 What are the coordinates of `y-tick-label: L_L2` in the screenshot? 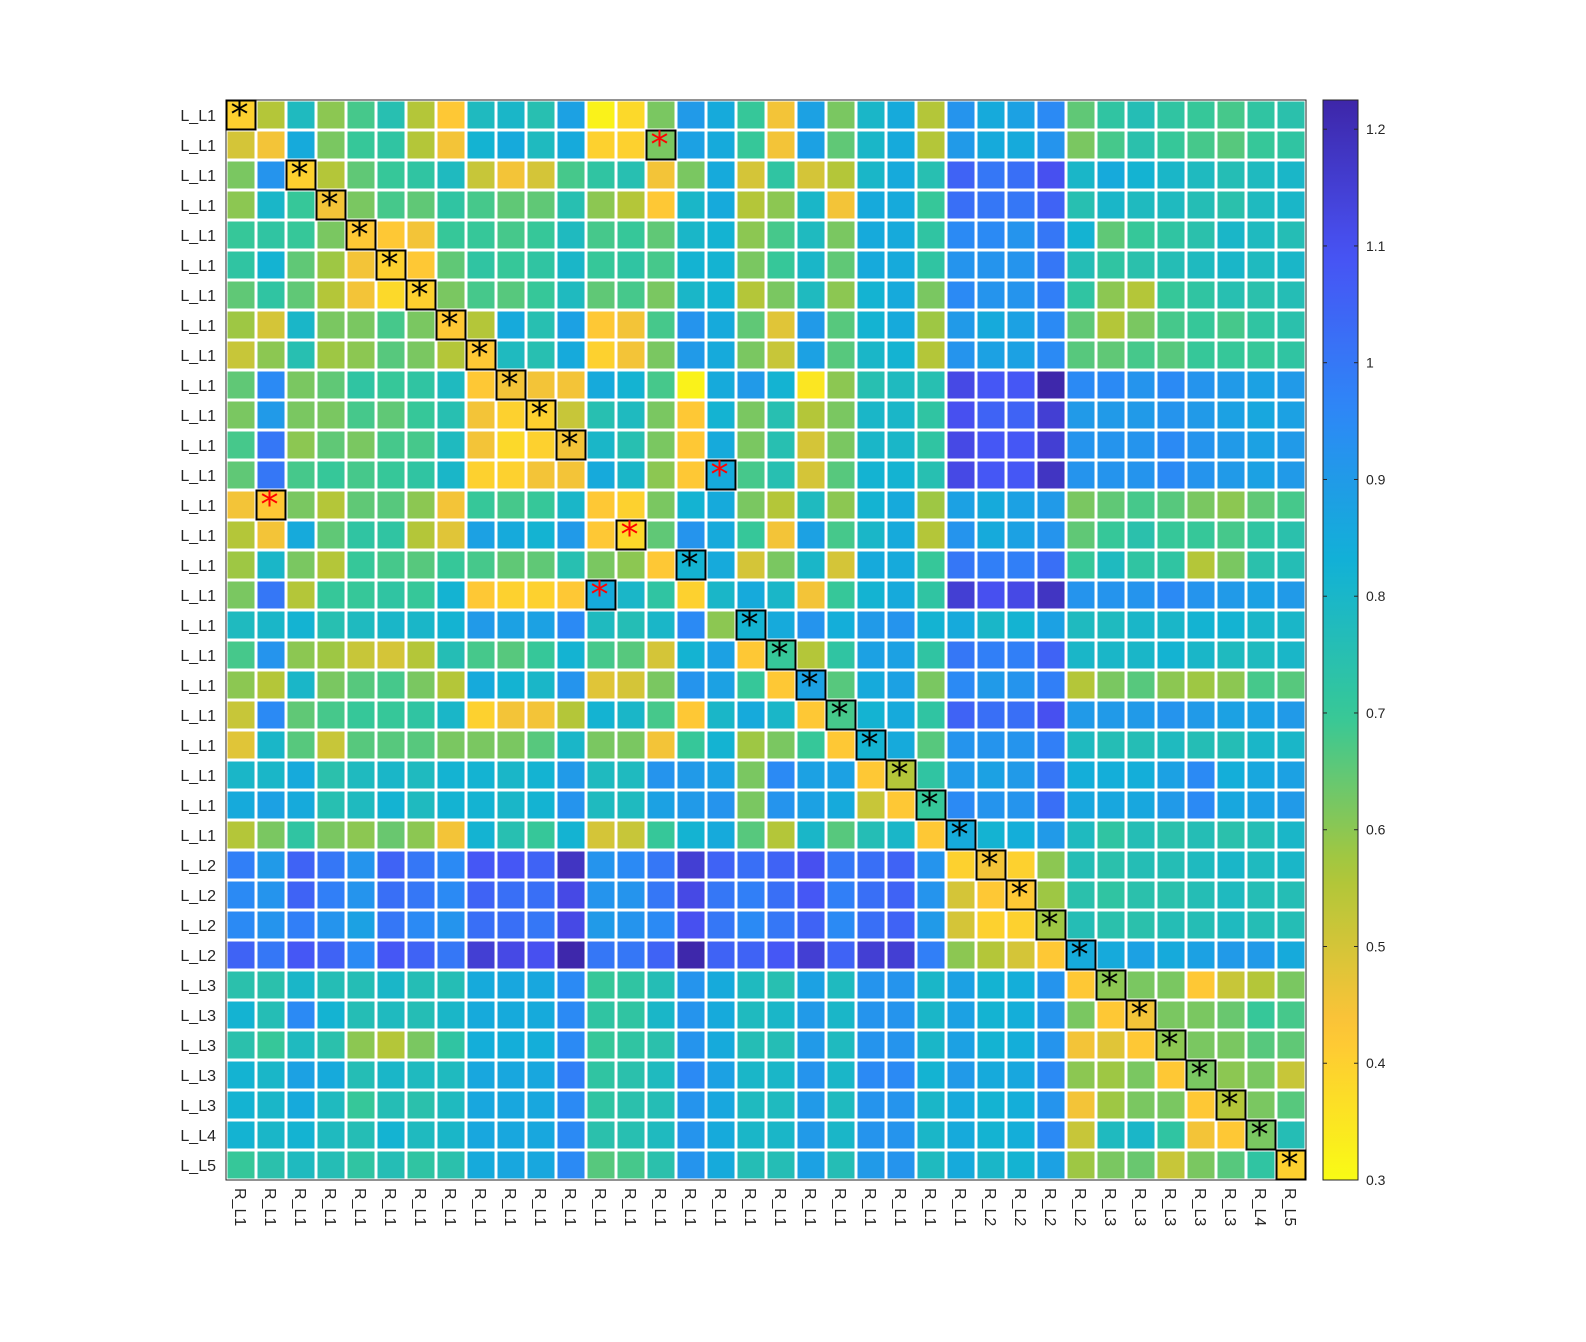 It's located at (198, 896).